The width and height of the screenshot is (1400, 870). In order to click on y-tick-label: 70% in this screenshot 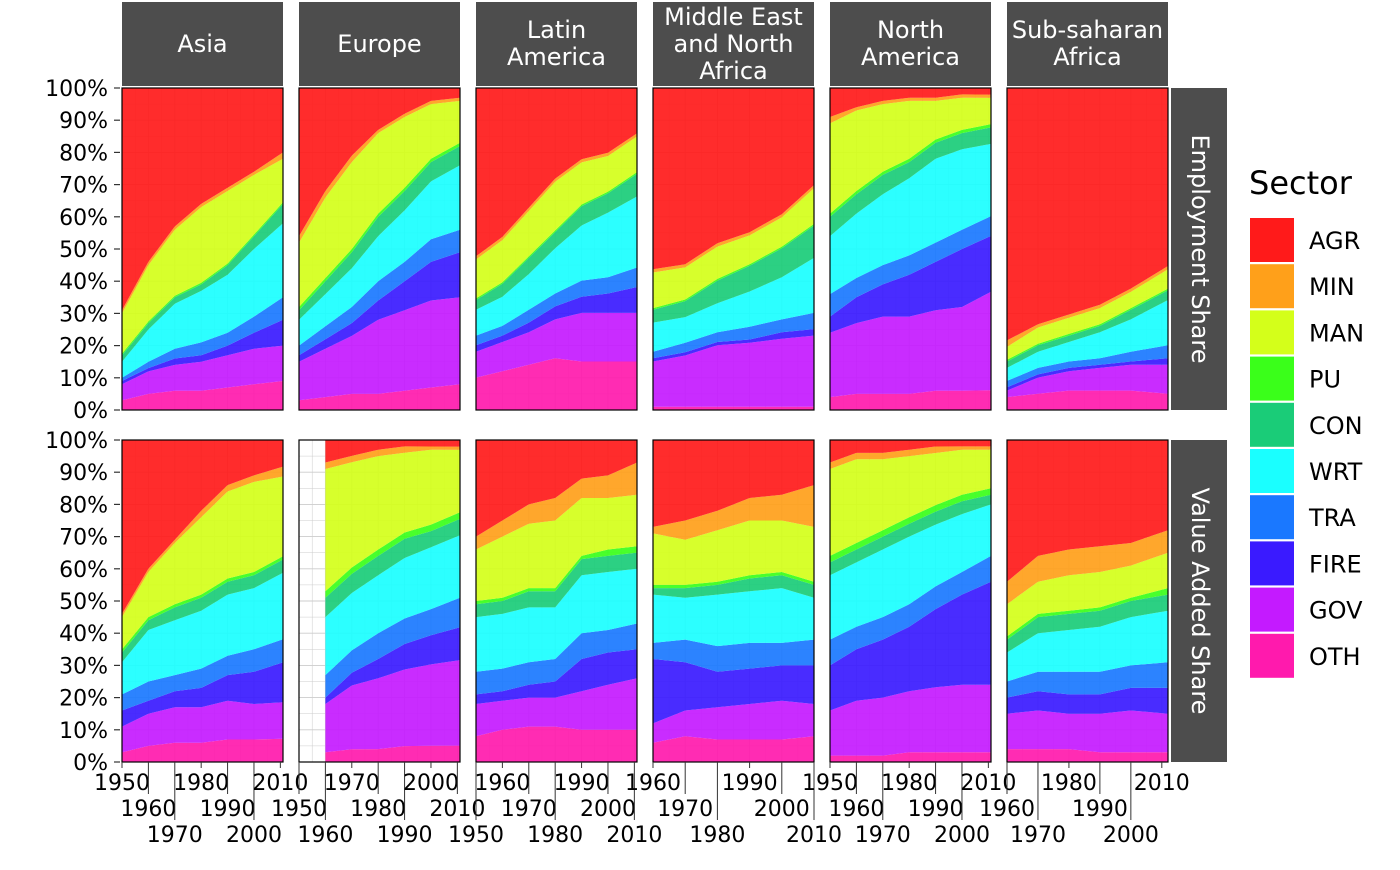, I will do `click(83, 186)`.